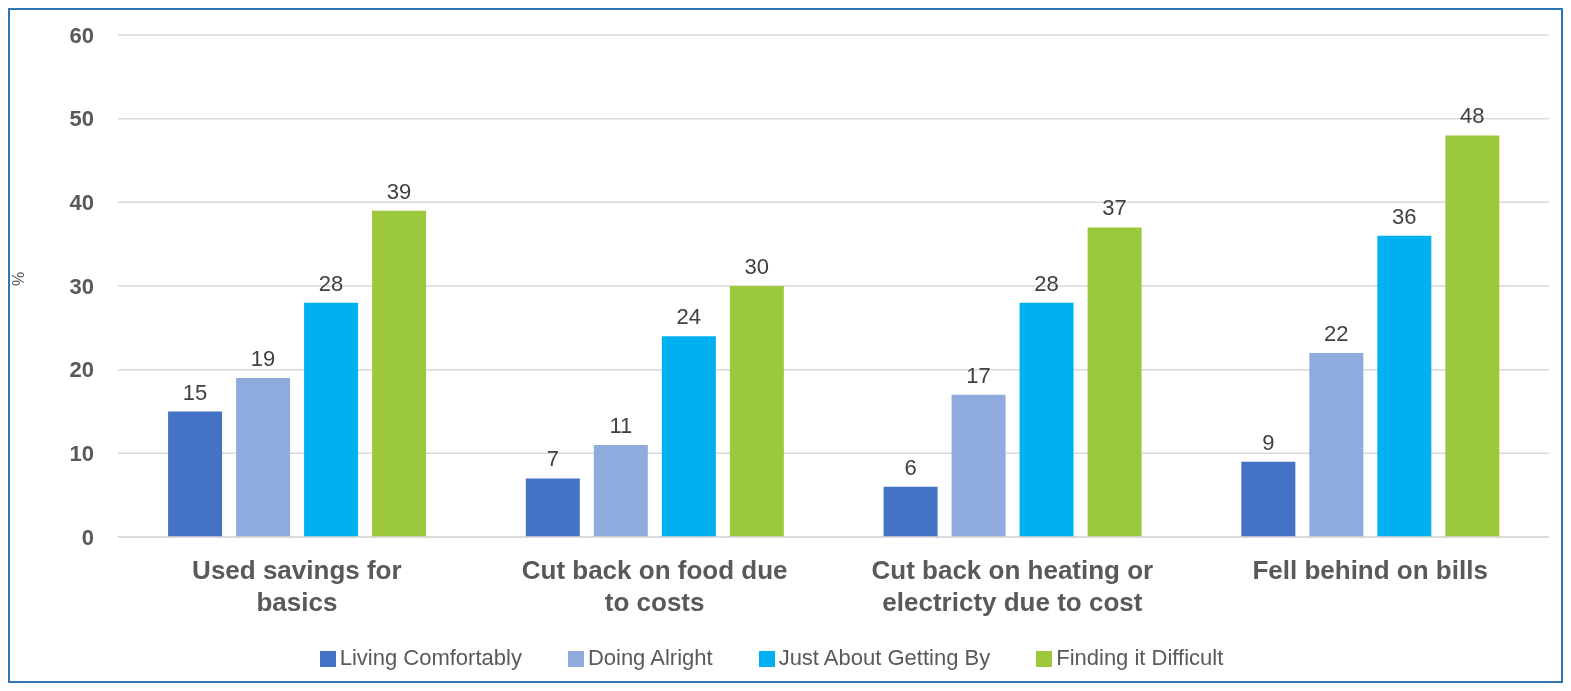 The image size is (1571, 691). Describe the element at coordinates (81, 286) in the screenshot. I see `y-tick-label: 30` at that location.